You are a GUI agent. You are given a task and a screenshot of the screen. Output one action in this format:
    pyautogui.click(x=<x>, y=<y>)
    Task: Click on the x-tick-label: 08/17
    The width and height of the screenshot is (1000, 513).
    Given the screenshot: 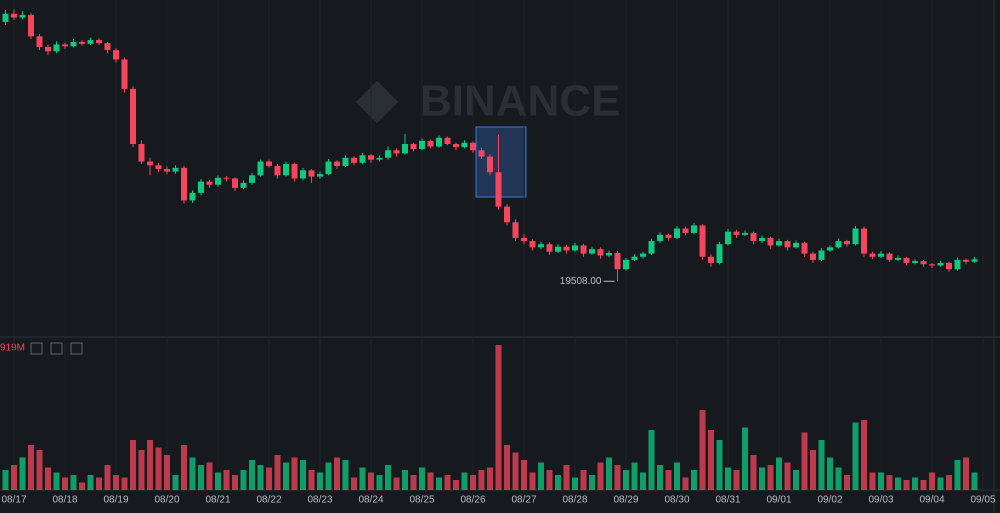 What is the action you would take?
    pyautogui.click(x=13, y=500)
    